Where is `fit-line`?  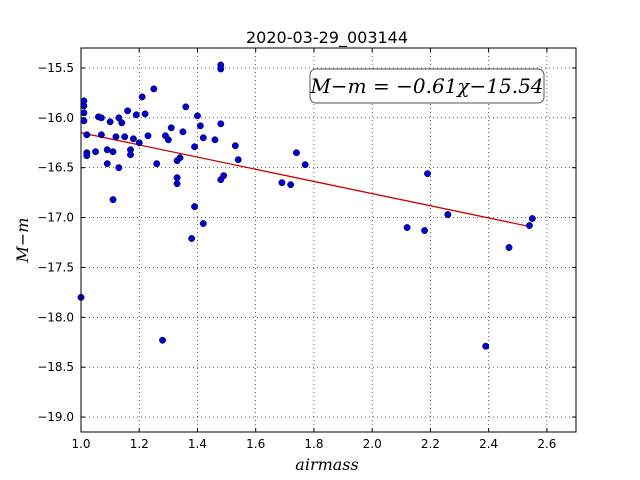 fit-line is located at coordinates (305, 180).